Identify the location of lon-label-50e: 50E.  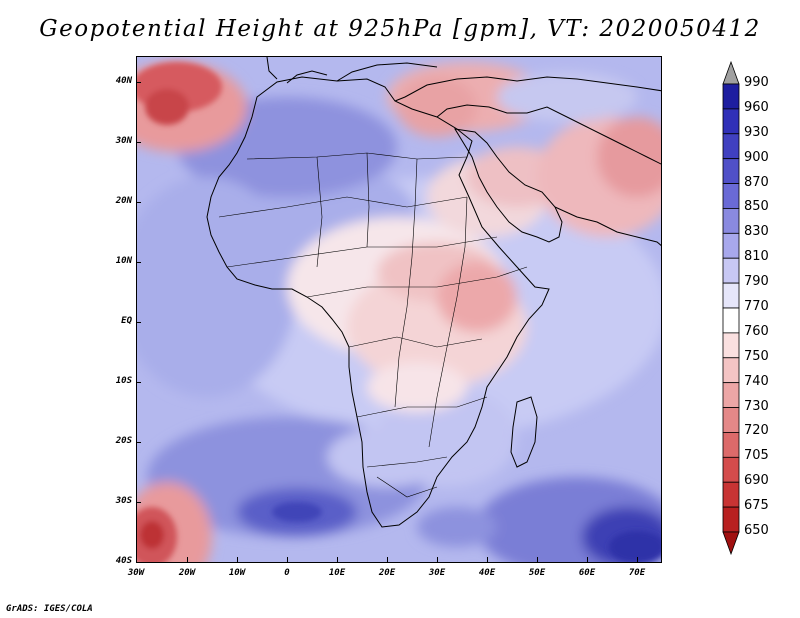
(537, 573).